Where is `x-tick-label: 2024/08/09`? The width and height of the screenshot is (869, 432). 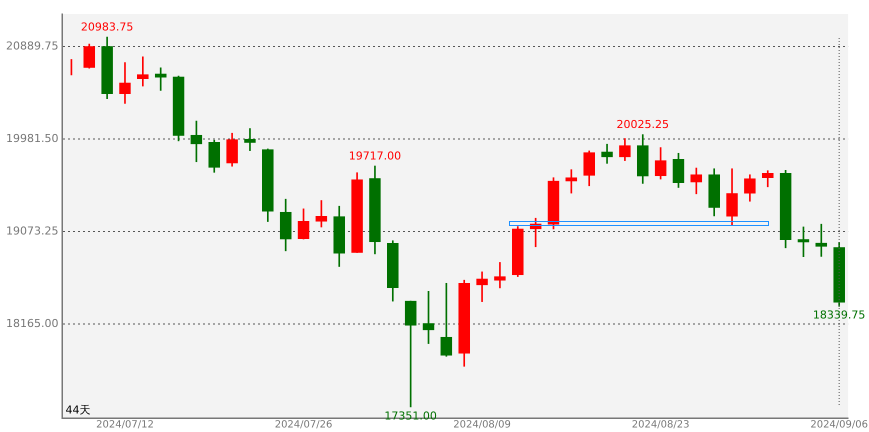 x-tick-label: 2024/08/09 is located at coordinates (482, 425).